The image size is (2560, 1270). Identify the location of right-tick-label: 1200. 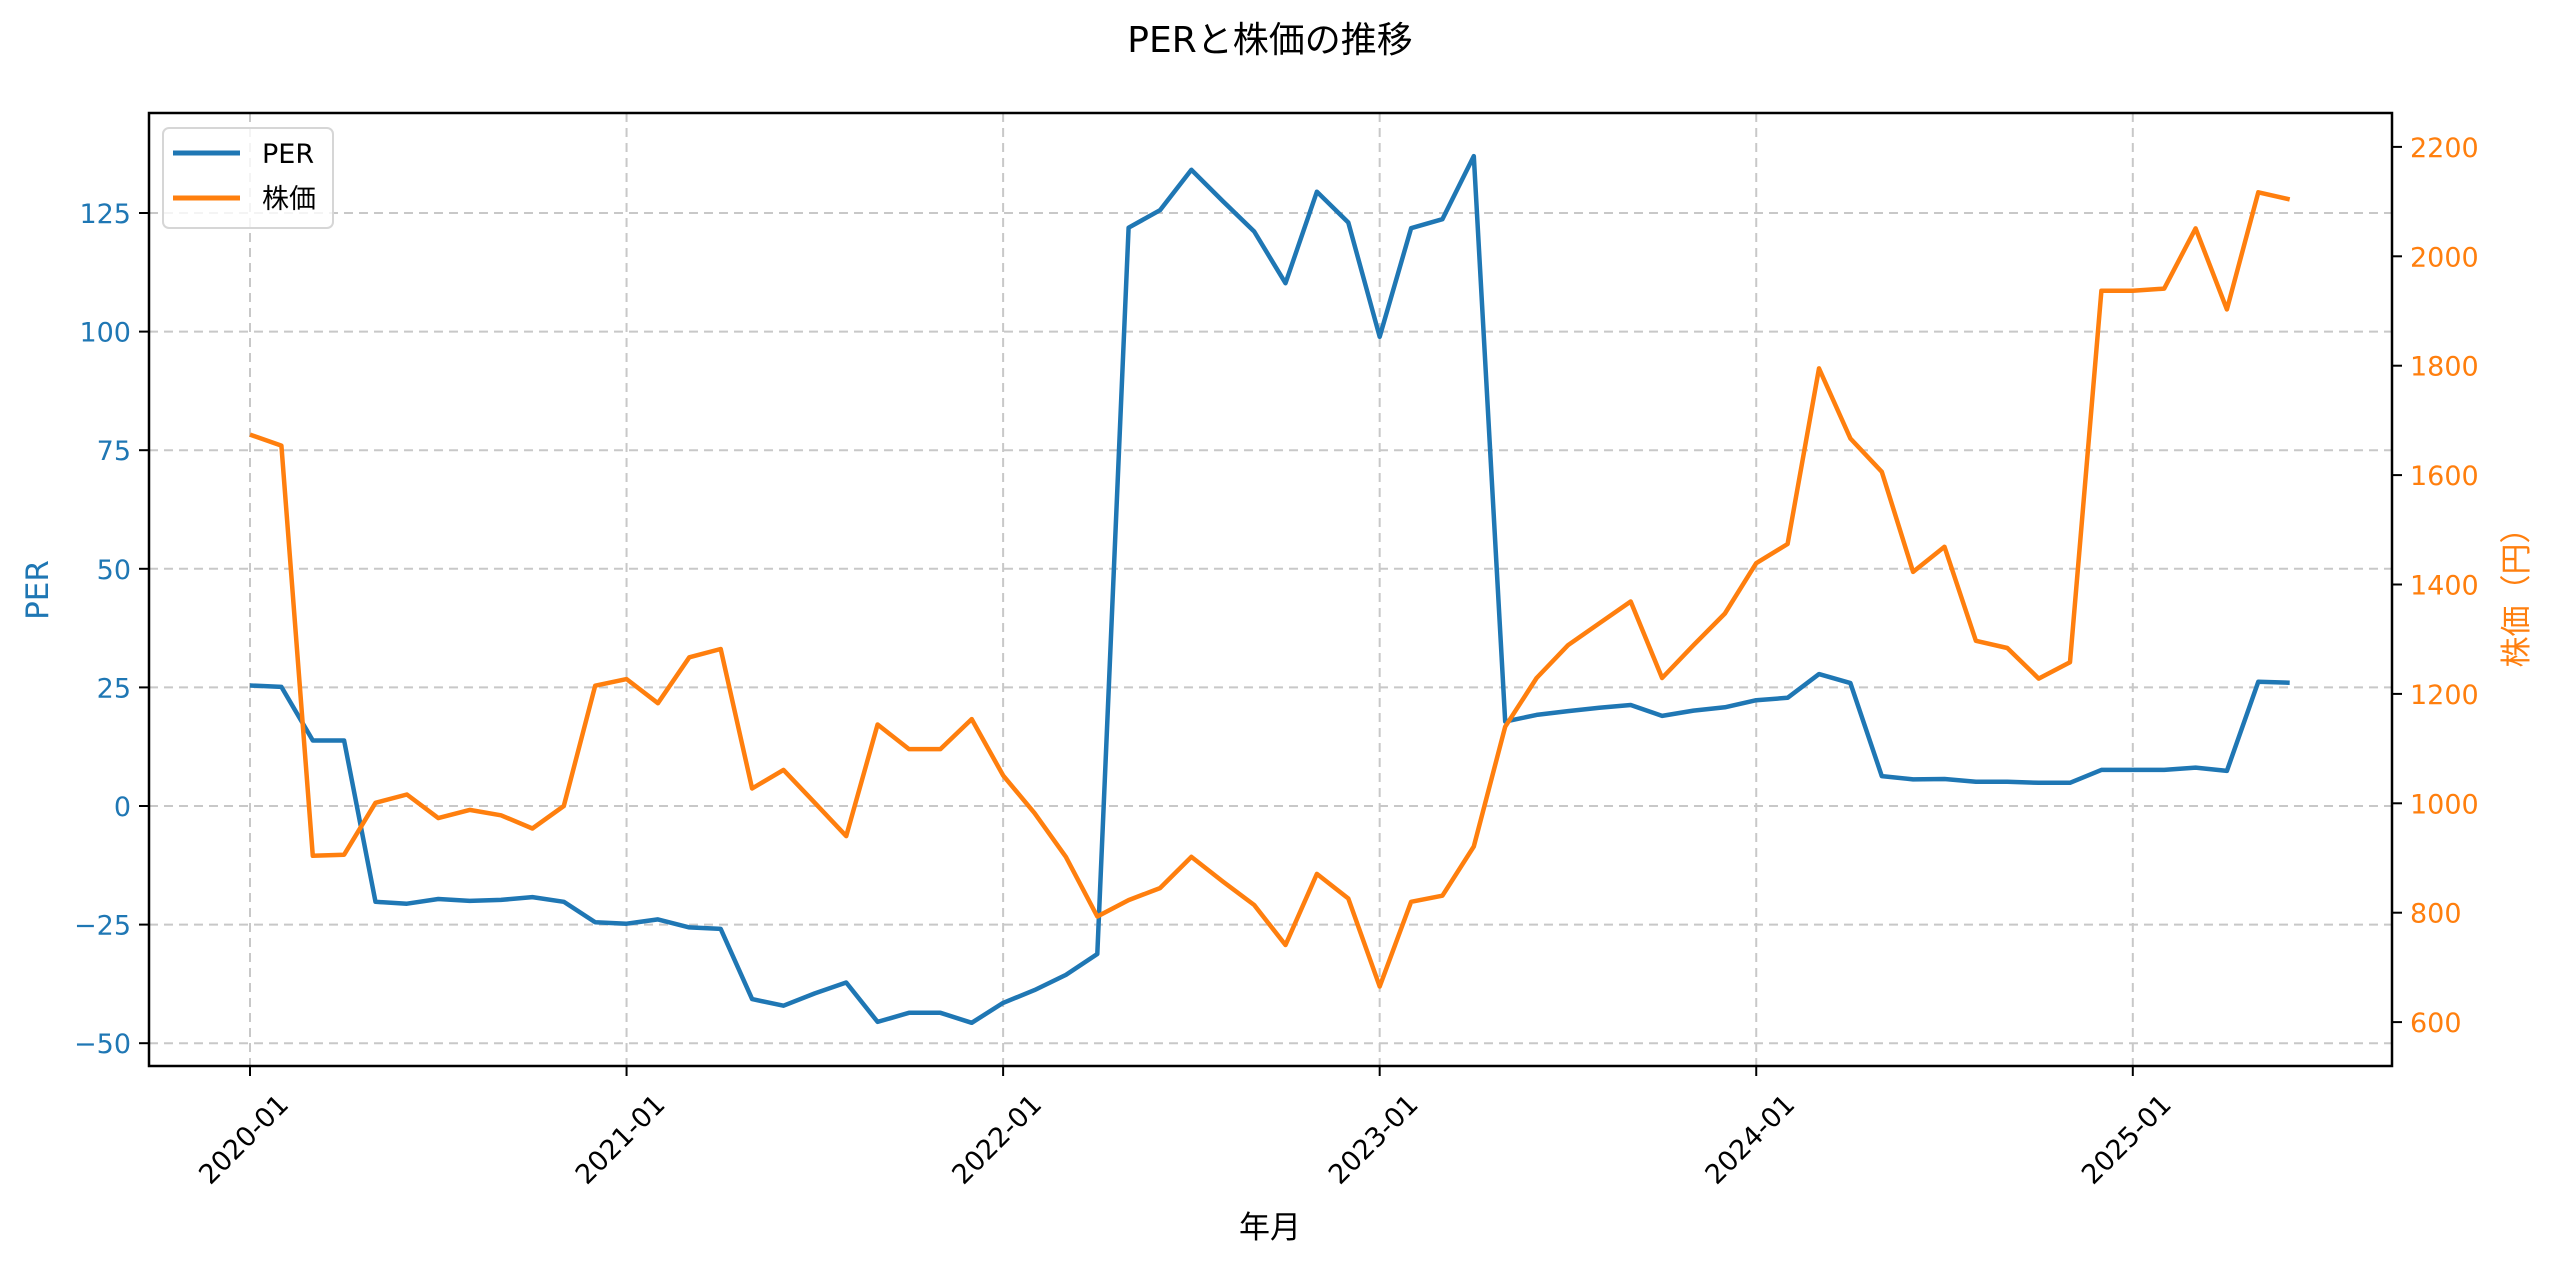
(2444, 695).